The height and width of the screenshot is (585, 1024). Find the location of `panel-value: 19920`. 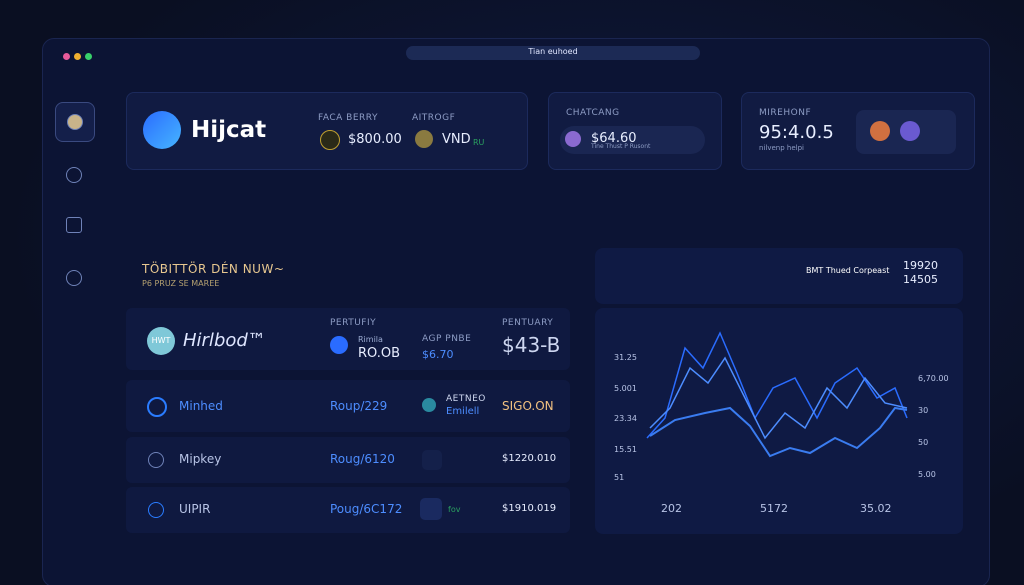

panel-value: 19920 is located at coordinates (920, 265).